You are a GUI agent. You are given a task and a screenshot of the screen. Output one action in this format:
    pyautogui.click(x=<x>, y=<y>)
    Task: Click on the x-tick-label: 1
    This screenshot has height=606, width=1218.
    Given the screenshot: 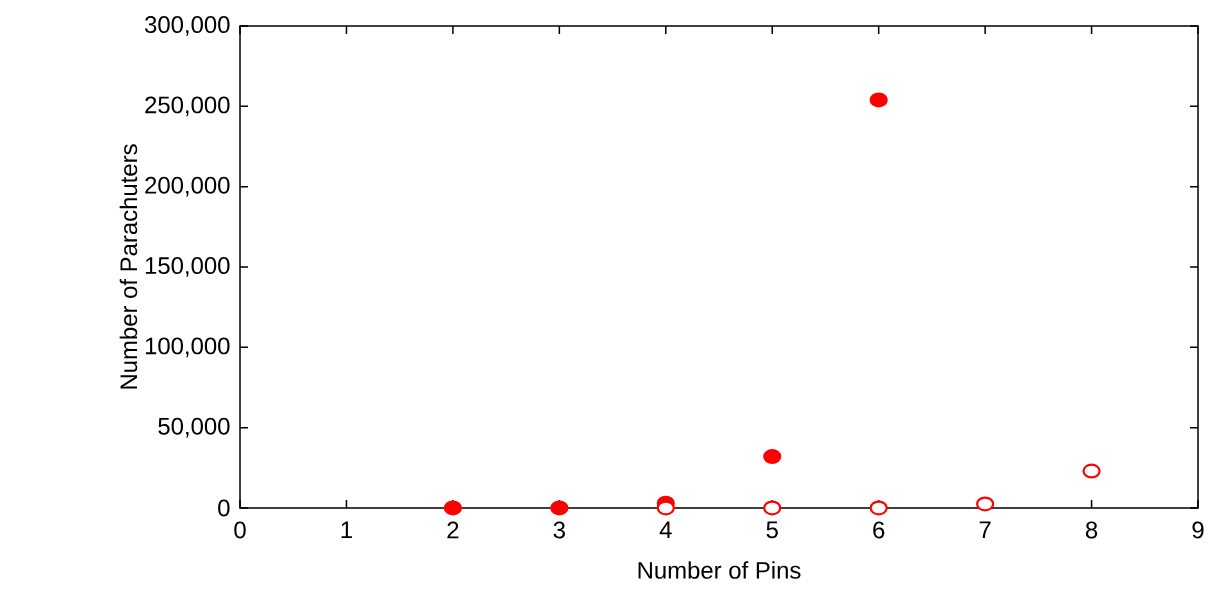 What is the action you would take?
    pyautogui.click(x=346, y=529)
    